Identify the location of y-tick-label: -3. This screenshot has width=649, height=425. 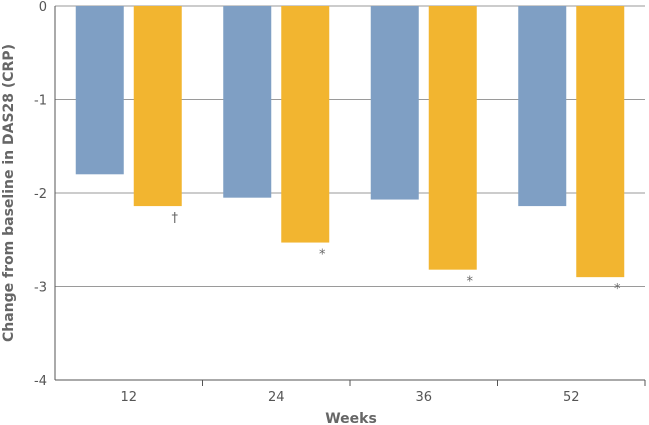
(40, 288).